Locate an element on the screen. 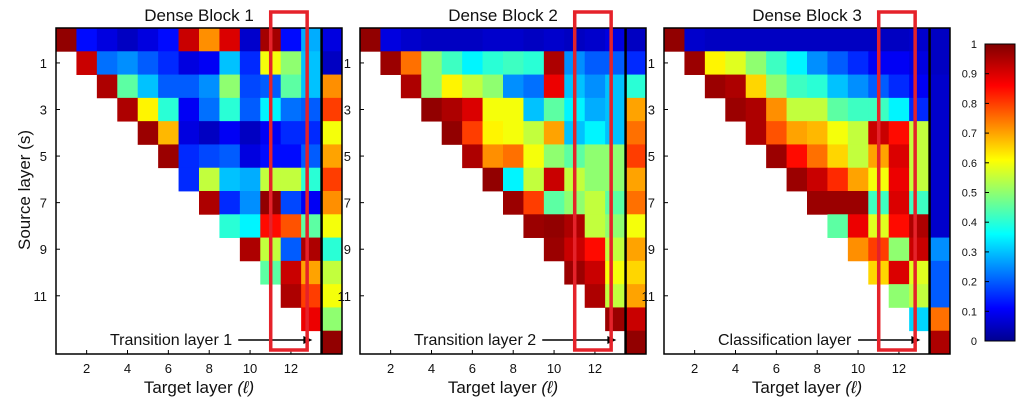 The height and width of the screenshot is (420, 1033). colorbar-tick-label: 0.2 is located at coordinates (969, 283).